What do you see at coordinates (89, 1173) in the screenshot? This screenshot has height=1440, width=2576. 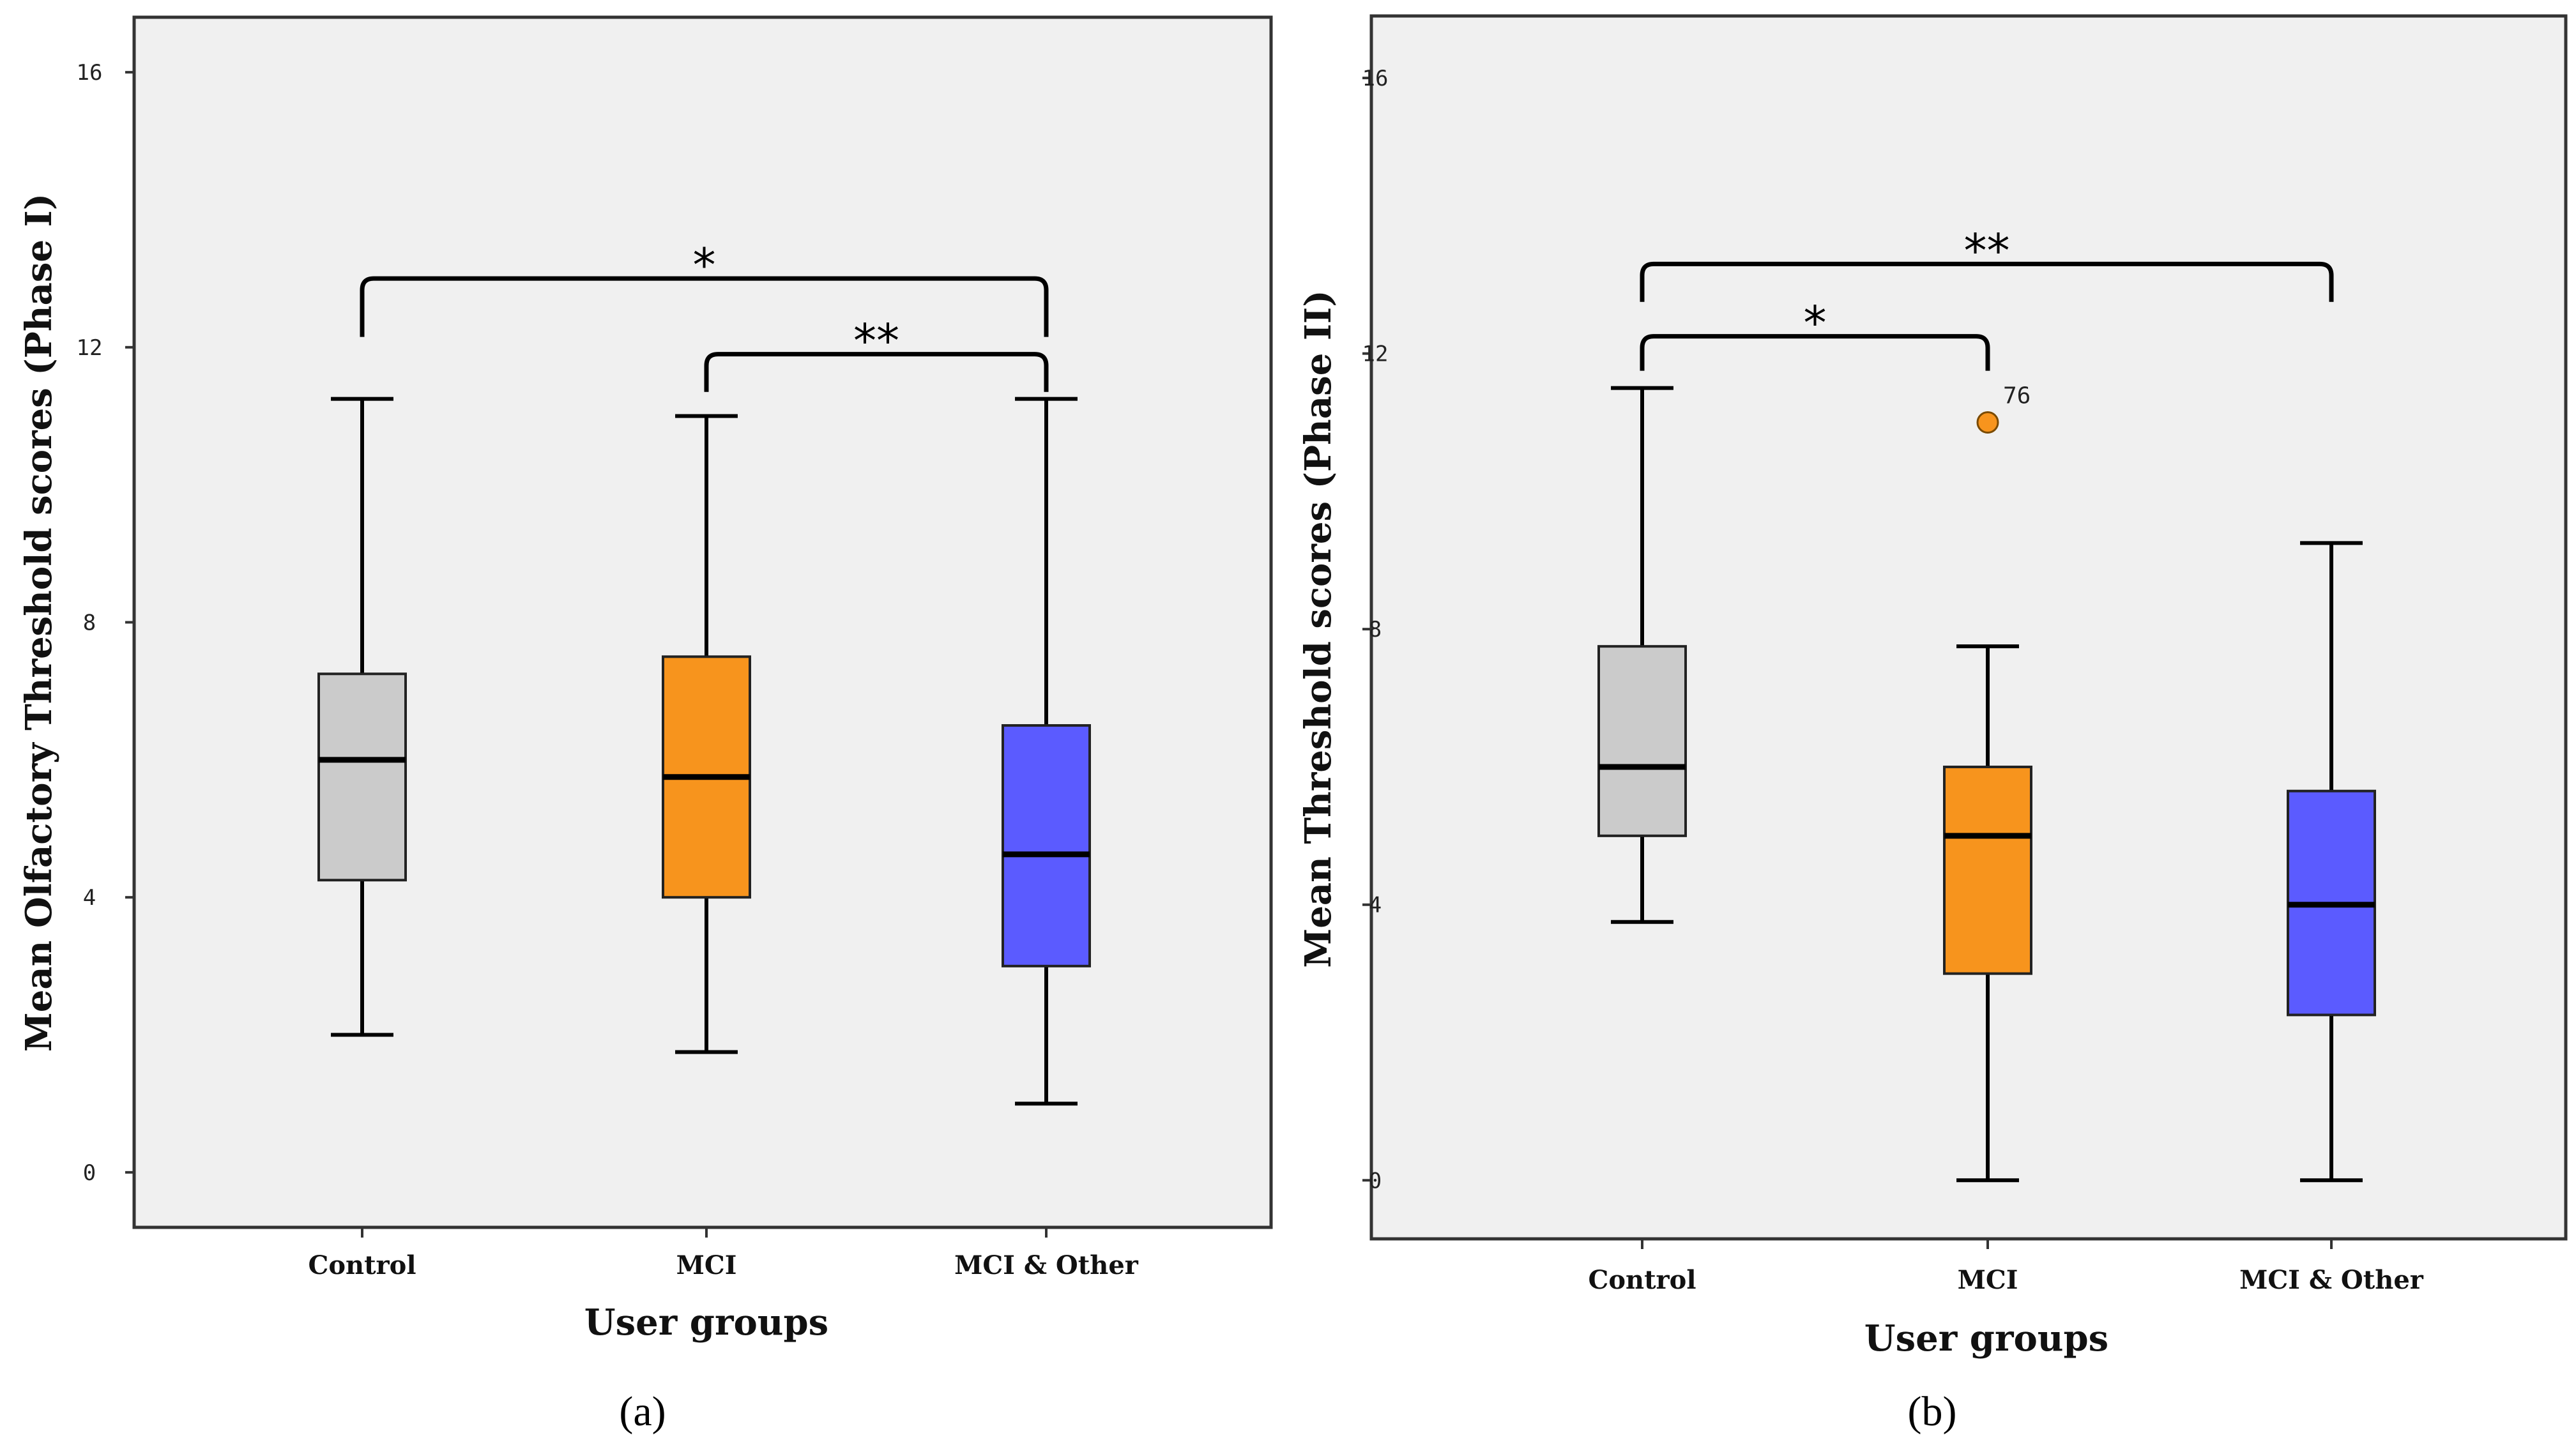 I see `y-tick-label-a: 0` at bounding box center [89, 1173].